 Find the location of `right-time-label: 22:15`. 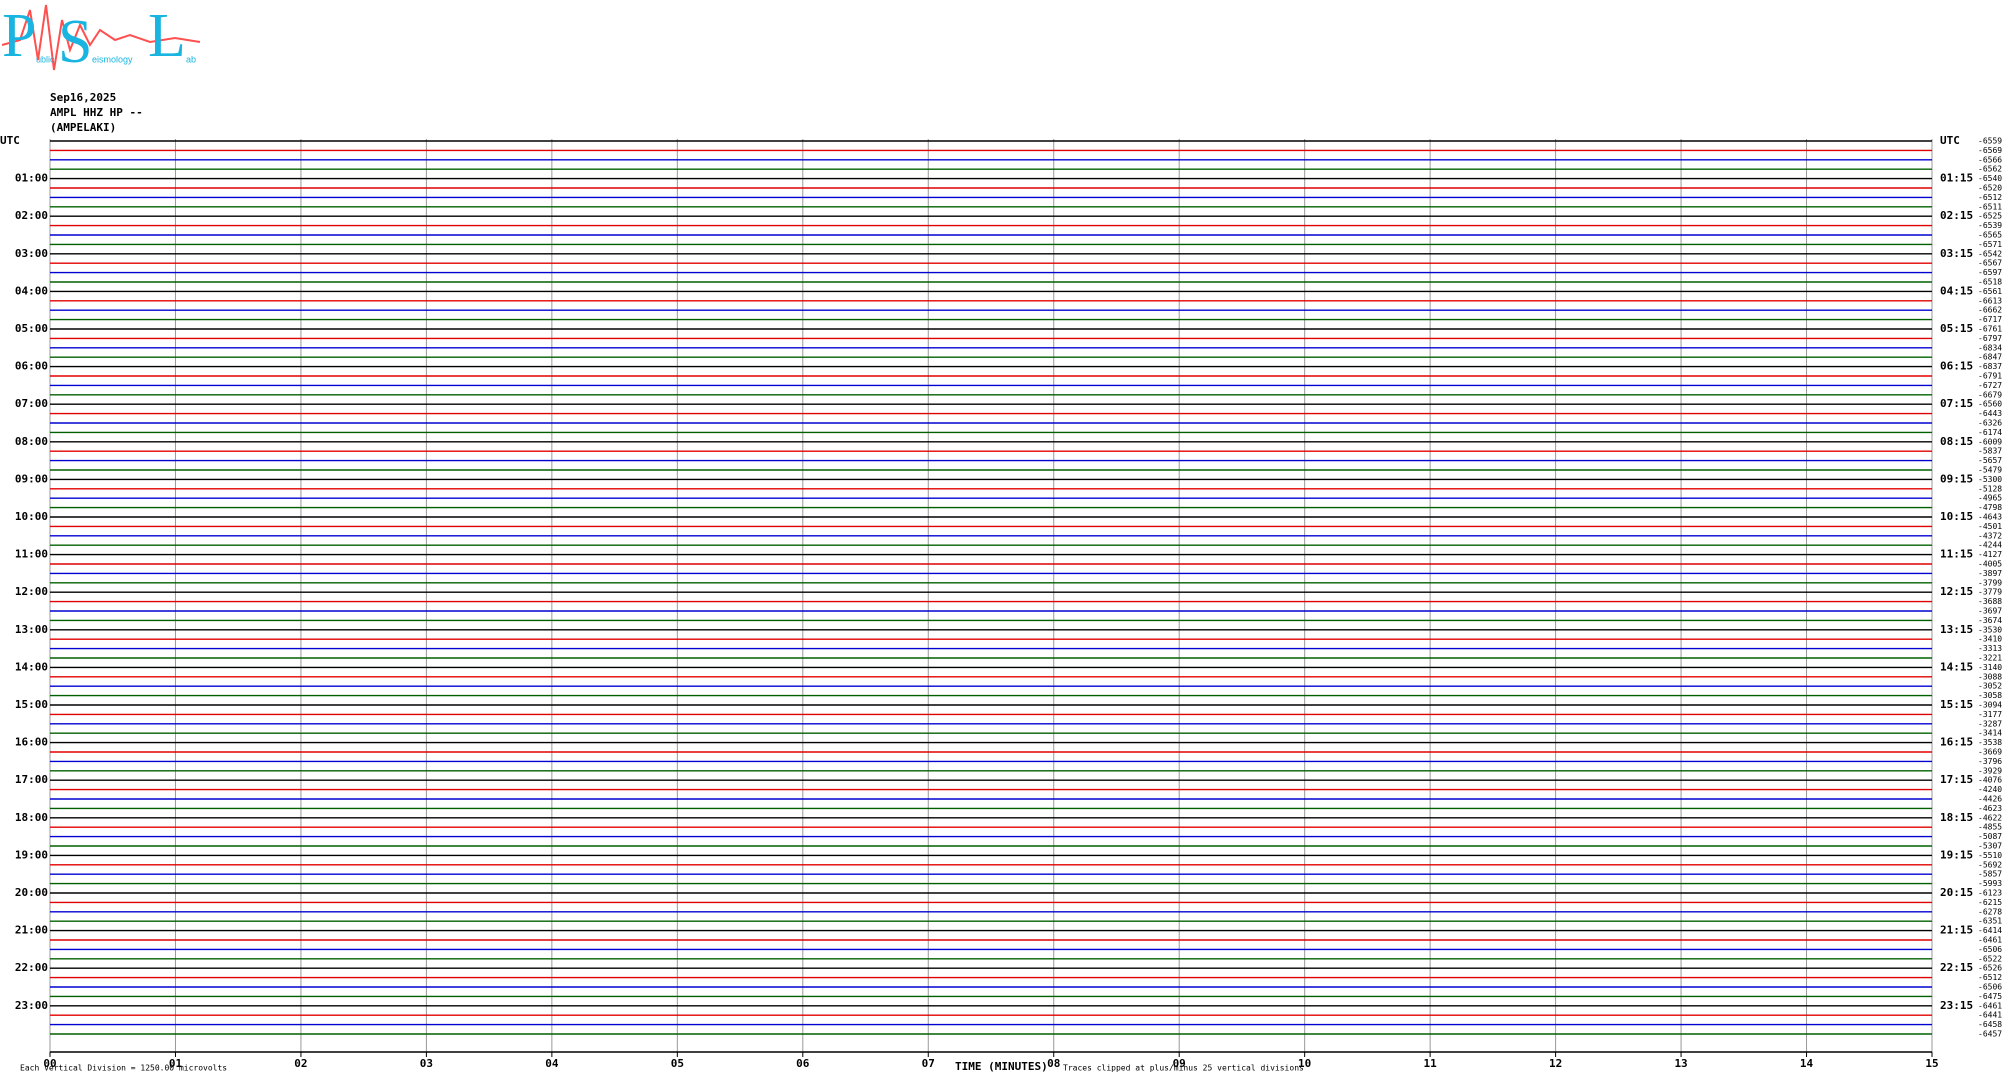

right-time-label: 22:15 is located at coordinates (1956, 967).